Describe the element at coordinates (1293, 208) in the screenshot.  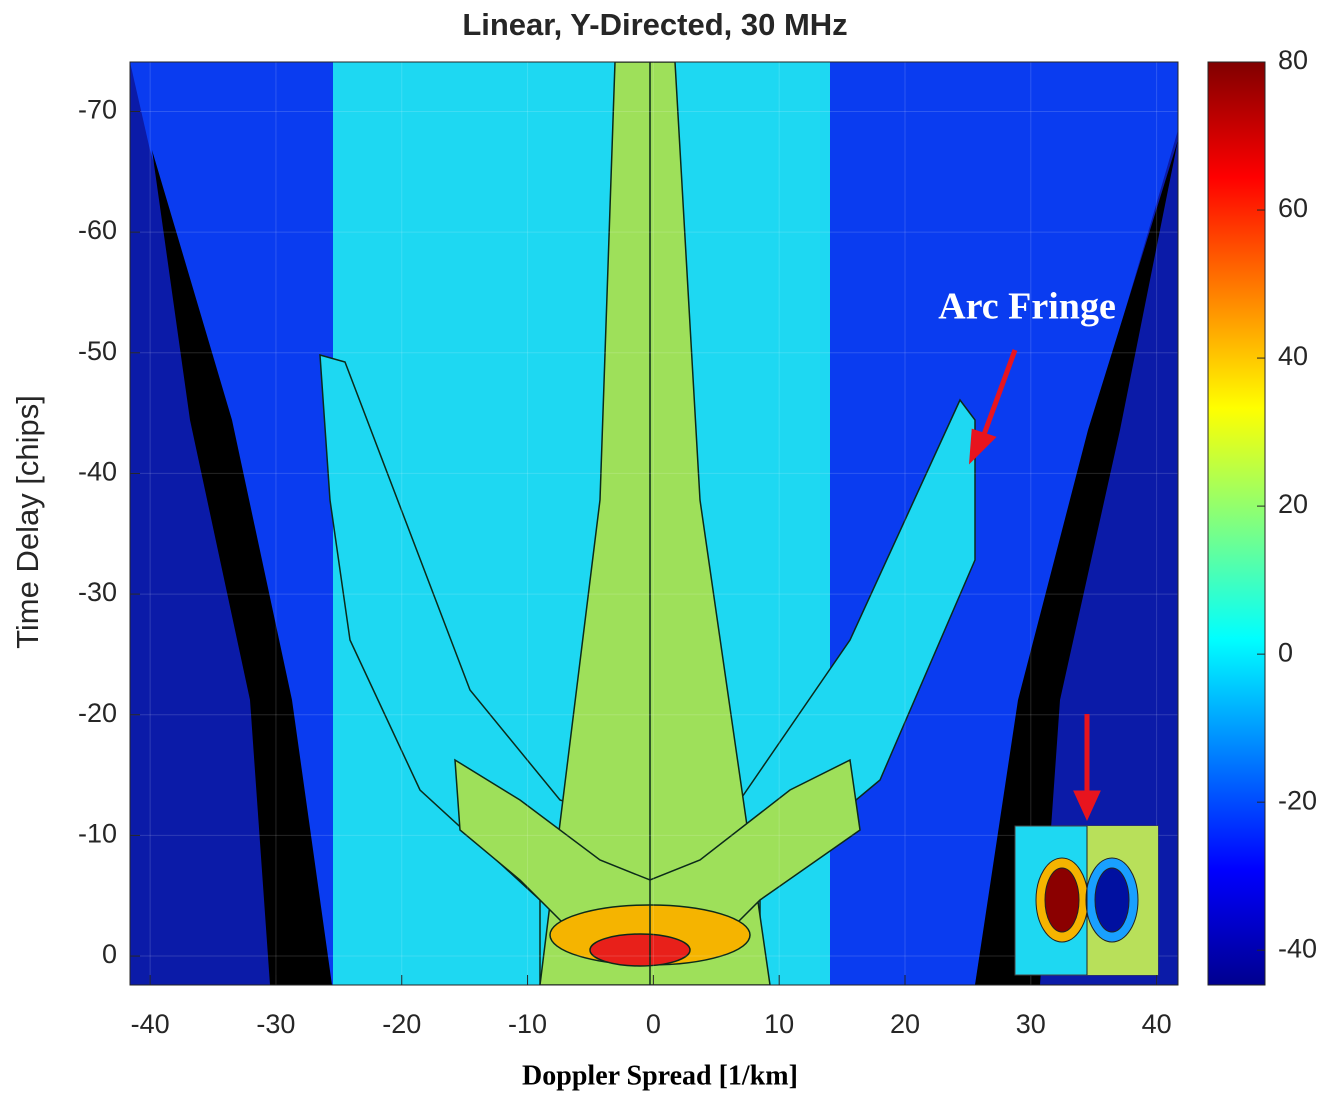
I see `colorbar-tick-label: 60` at that location.